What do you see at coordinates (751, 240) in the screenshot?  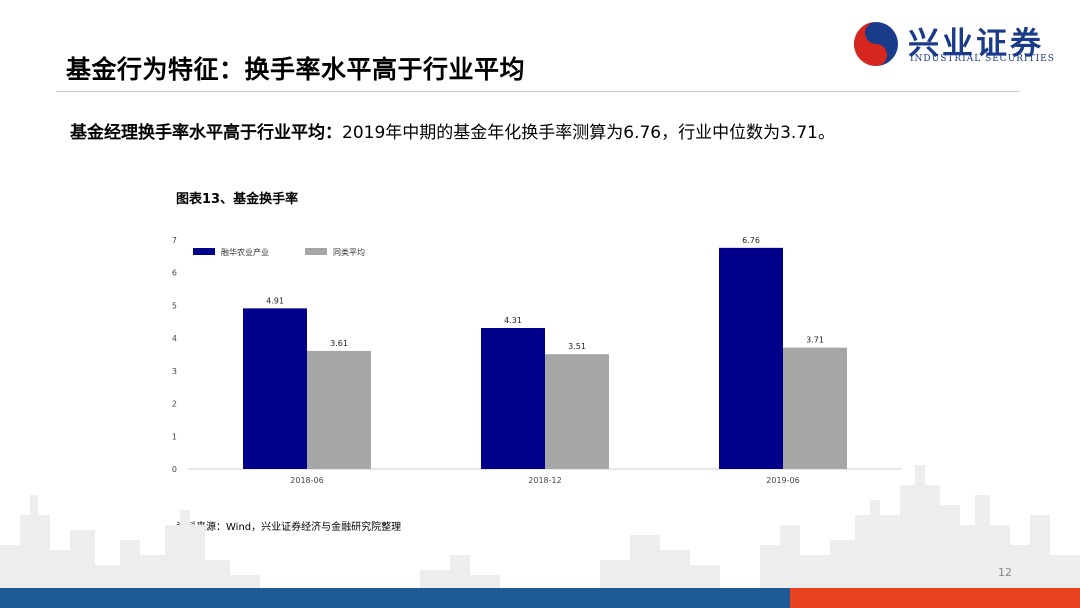 I see `data-label: 6.76` at bounding box center [751, 240].